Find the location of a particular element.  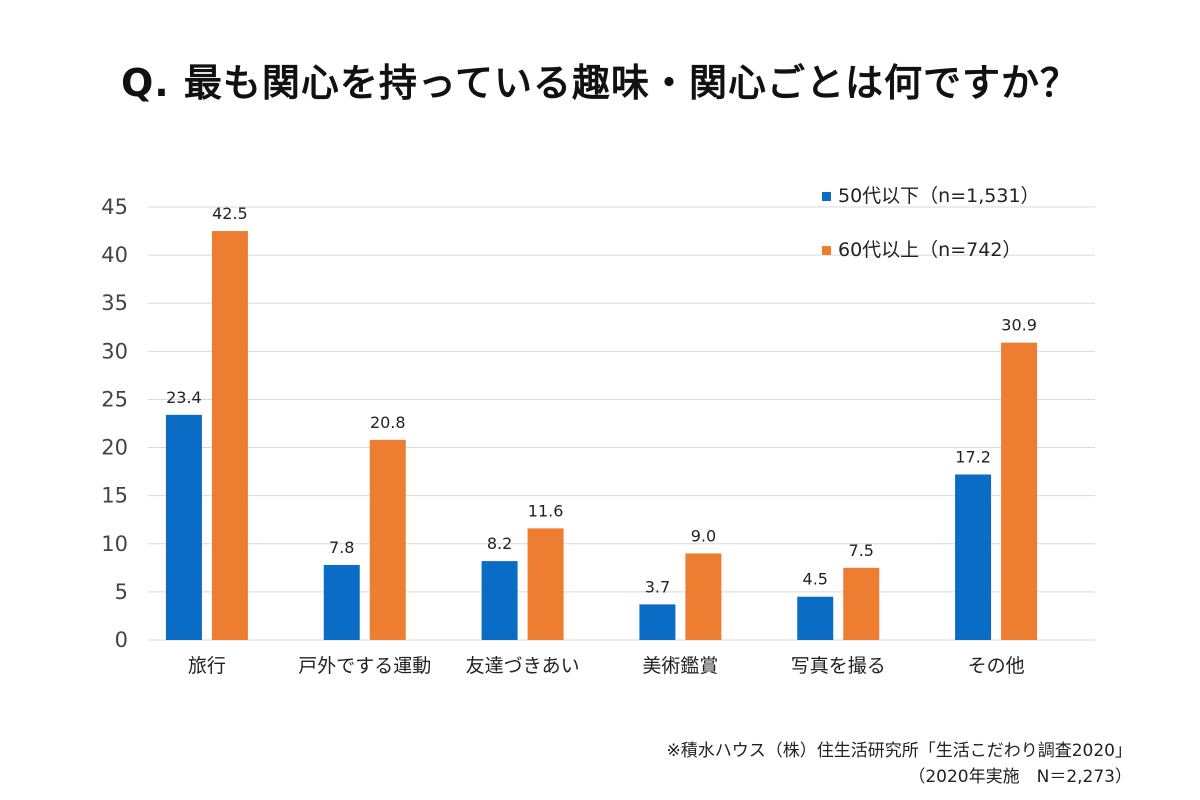

y-tick-label: 10 is located at coordinates (114, 544).